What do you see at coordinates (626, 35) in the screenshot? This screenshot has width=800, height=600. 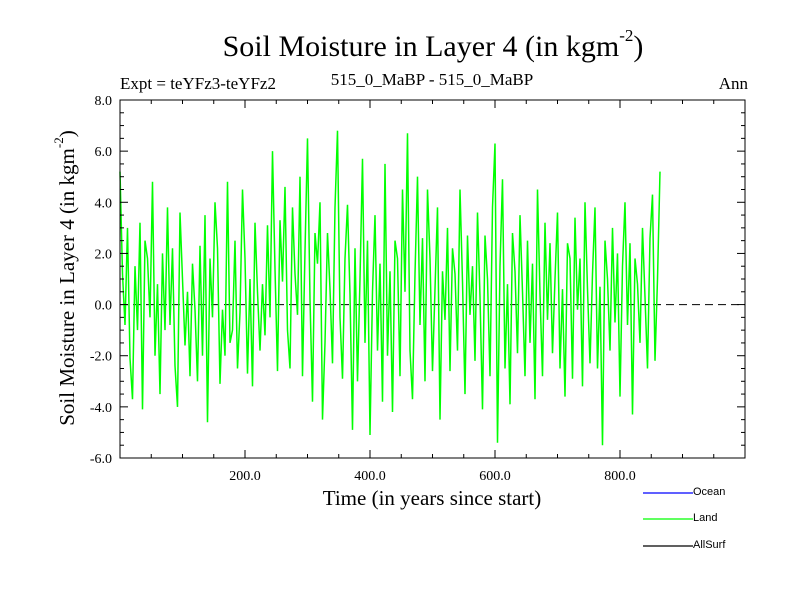 I see `chart-title-superscript: -2` at bounding box center [626, 35].